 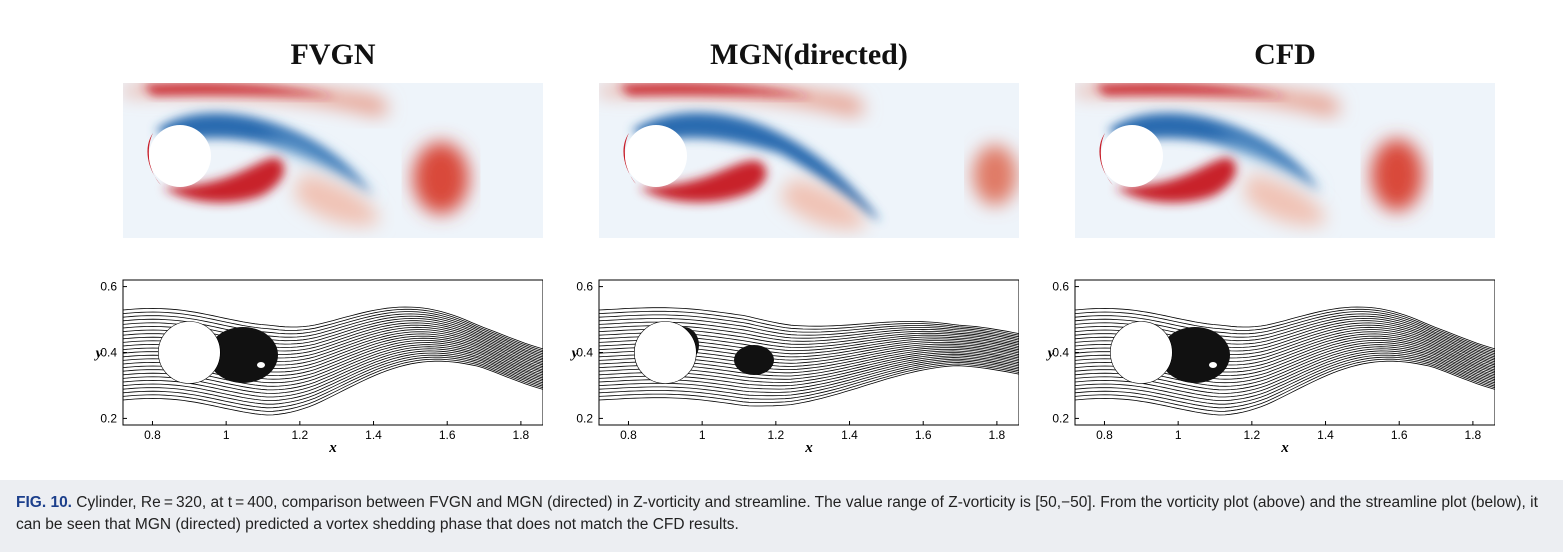 What do you see at coordinates (809, 160) in the screenshot?
I see `vorticity-plot-mgn` at bounding box center [809, 160].